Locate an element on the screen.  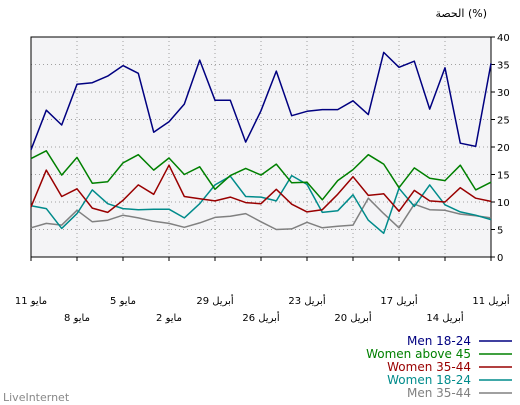
x-tick-label-top-4: 5 مايو is located at coordinates (123, 301).